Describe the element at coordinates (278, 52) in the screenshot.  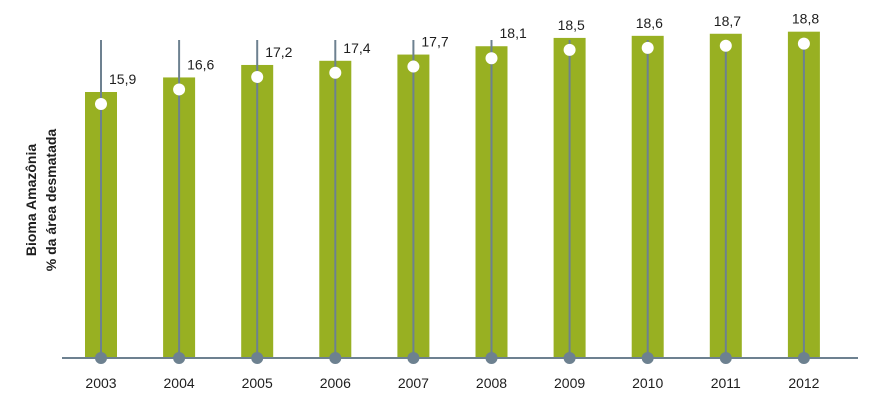
I see `data-label-2005: 17,2` at that location.